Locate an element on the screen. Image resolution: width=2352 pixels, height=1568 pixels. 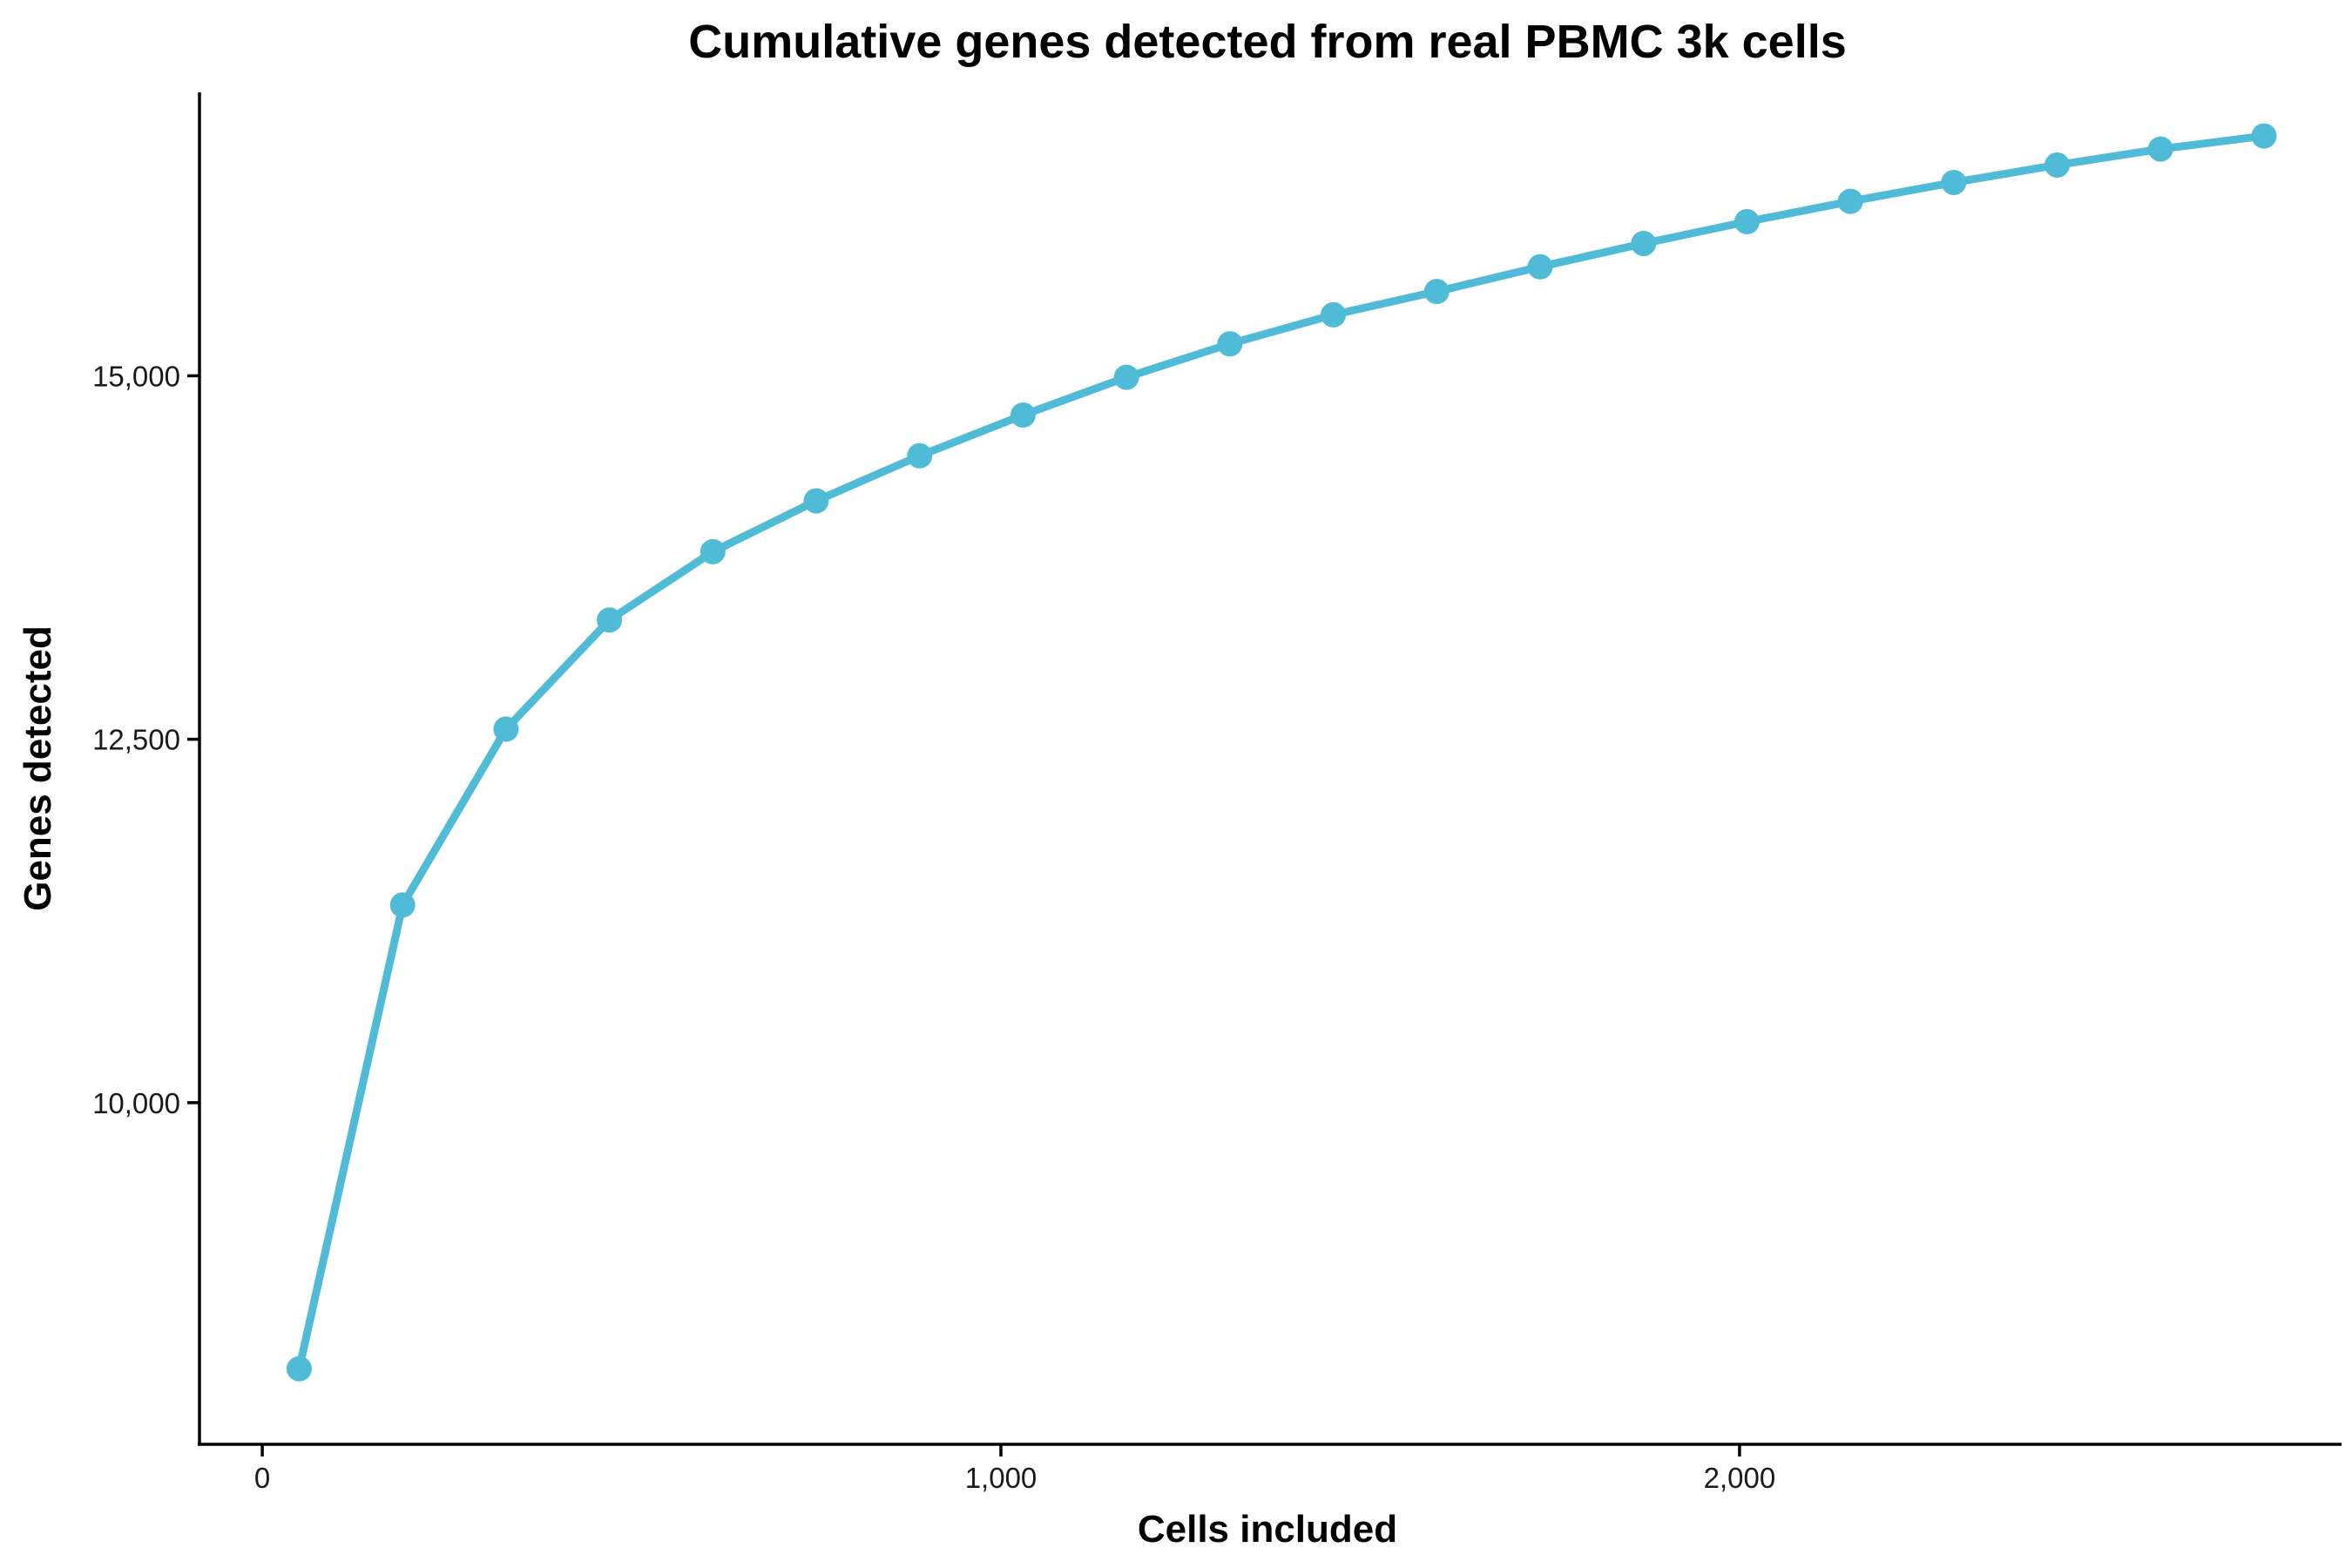
y-axis-title: Genes detected is located at coordinates (38, 768).